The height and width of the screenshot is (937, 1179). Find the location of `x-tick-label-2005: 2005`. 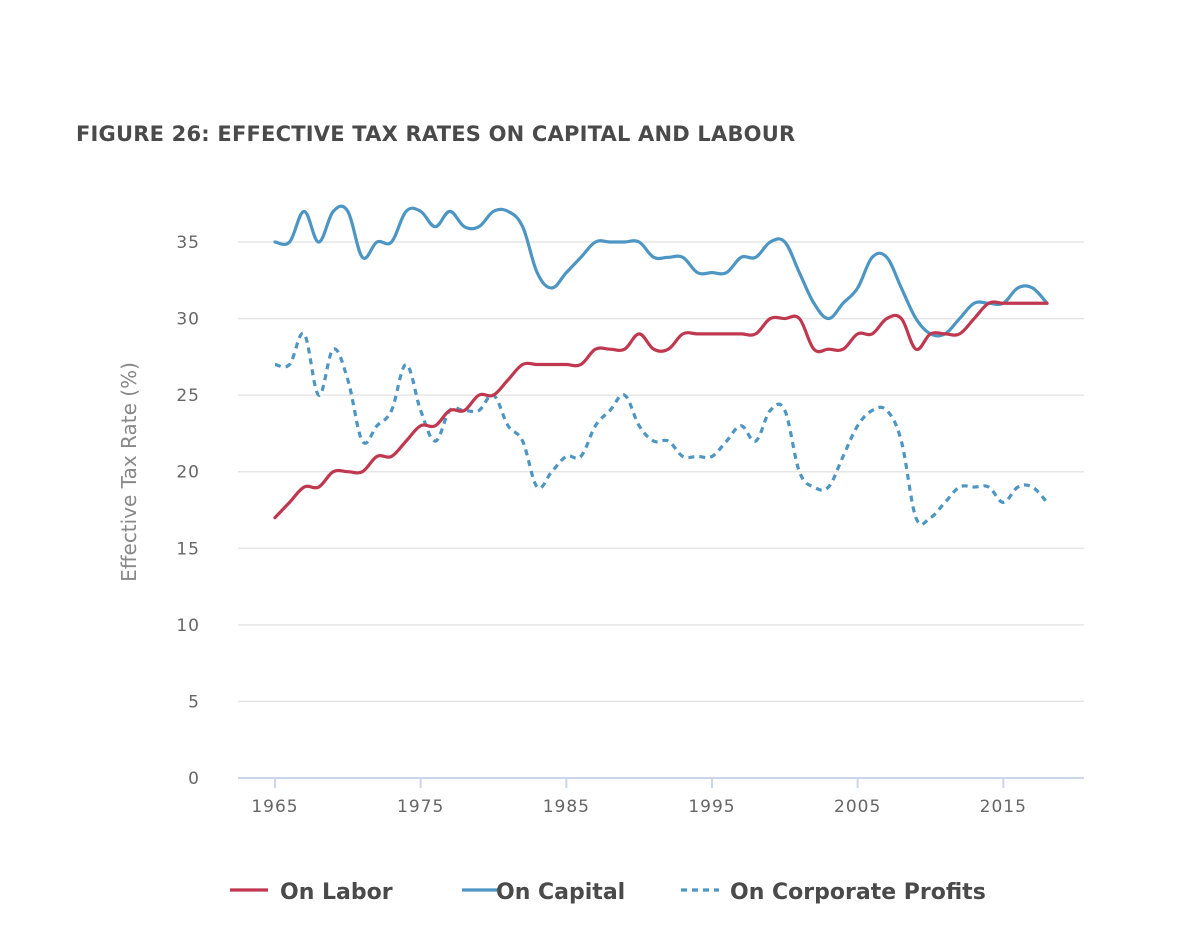

x-tick-label-2005: 2005 is located at coordinates (857, 807).